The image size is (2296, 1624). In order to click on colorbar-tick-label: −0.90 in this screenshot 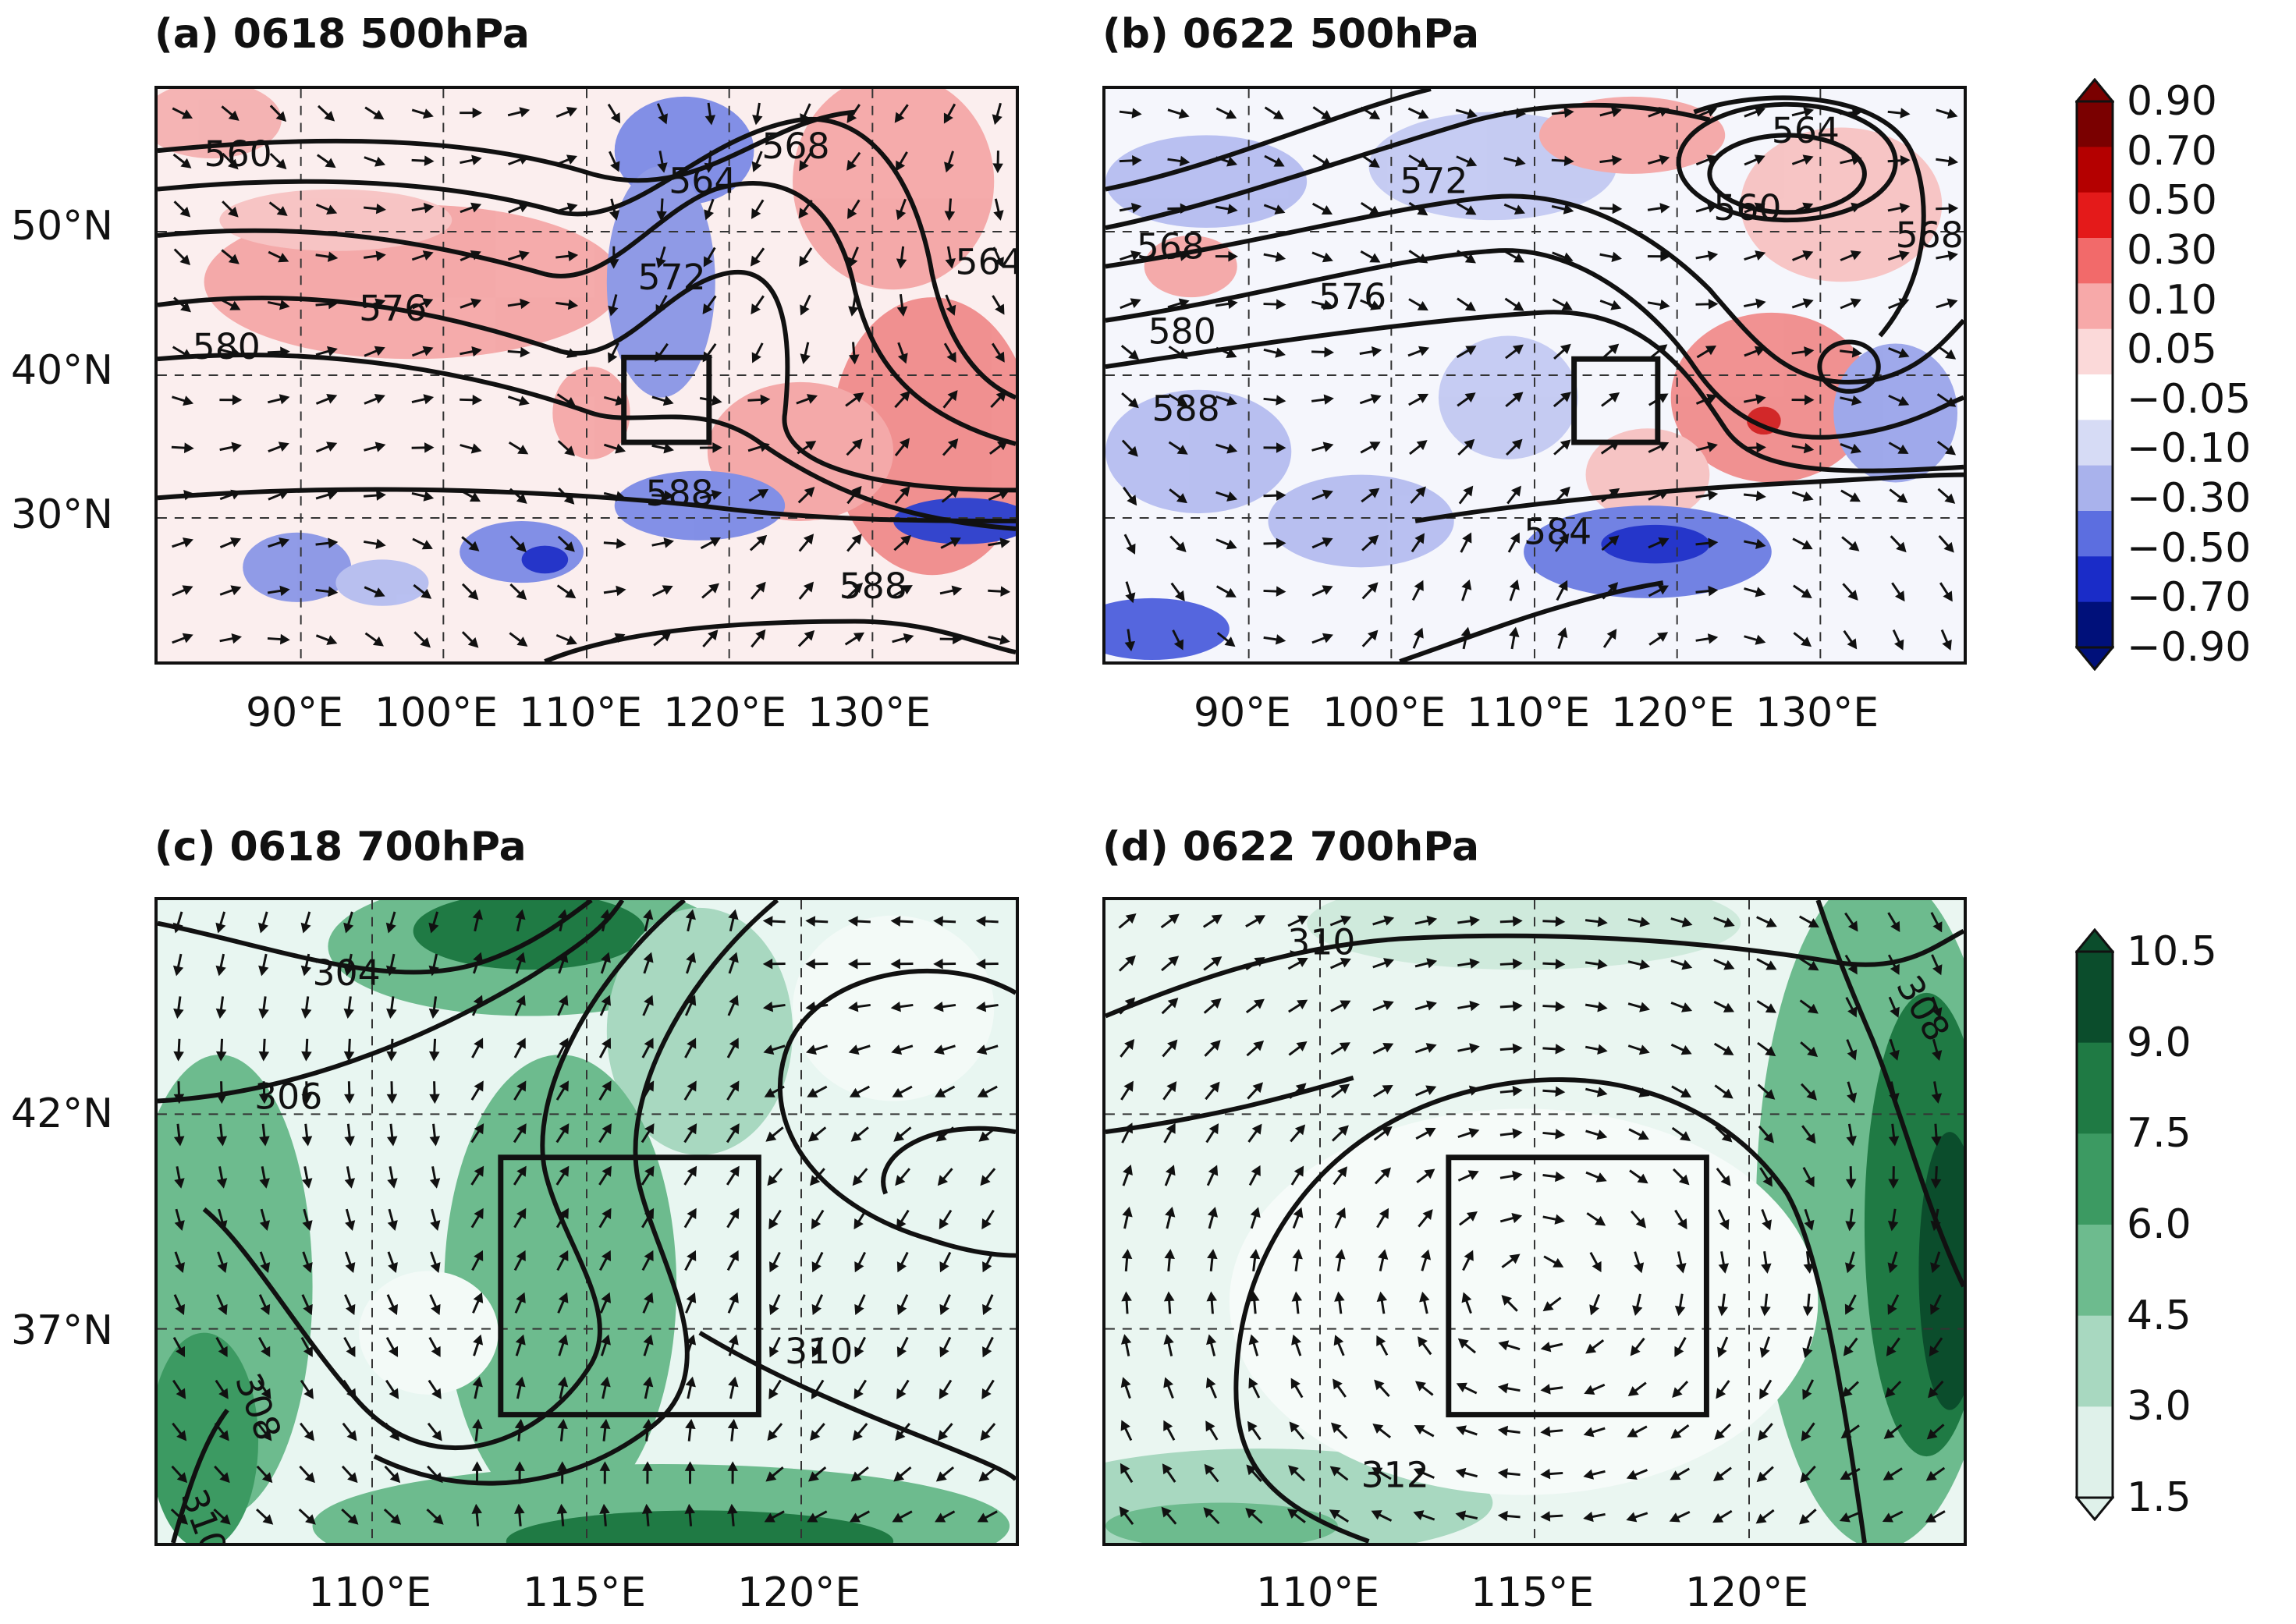, I will do `click(2189, 647)`.